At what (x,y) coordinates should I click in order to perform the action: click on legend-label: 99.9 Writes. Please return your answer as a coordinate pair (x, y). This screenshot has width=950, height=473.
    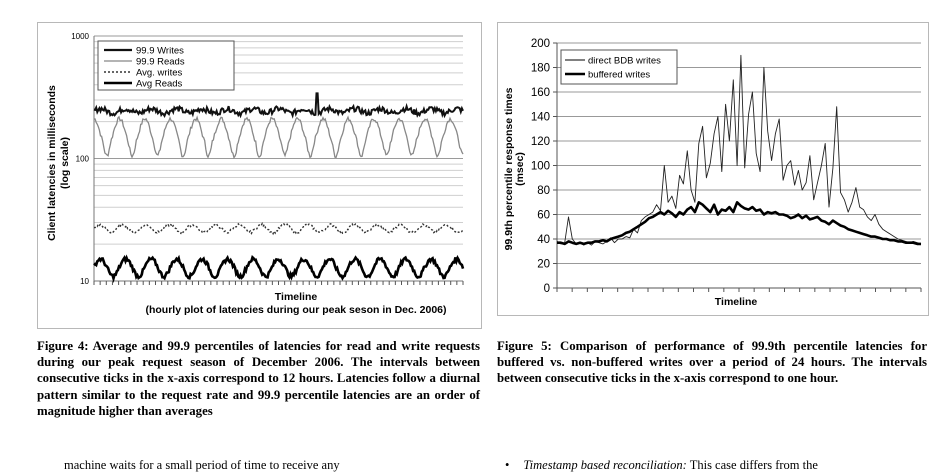
    Looking at the image, I should click on (160, 51).